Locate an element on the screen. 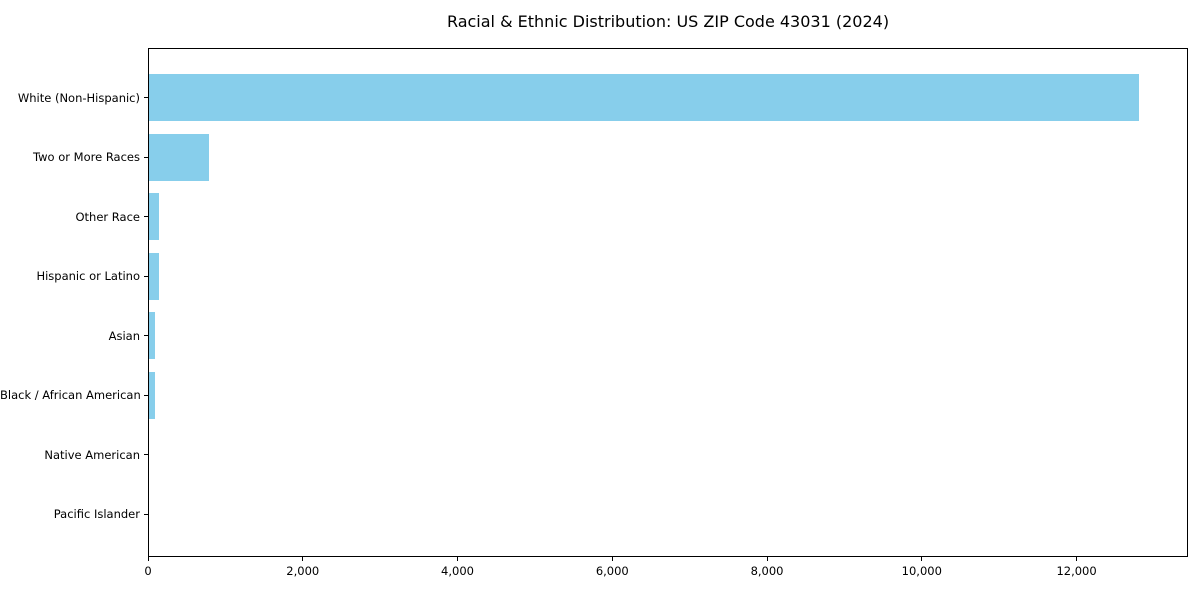  x-tick-label: 8,000 is located at coordinates (767, 571).